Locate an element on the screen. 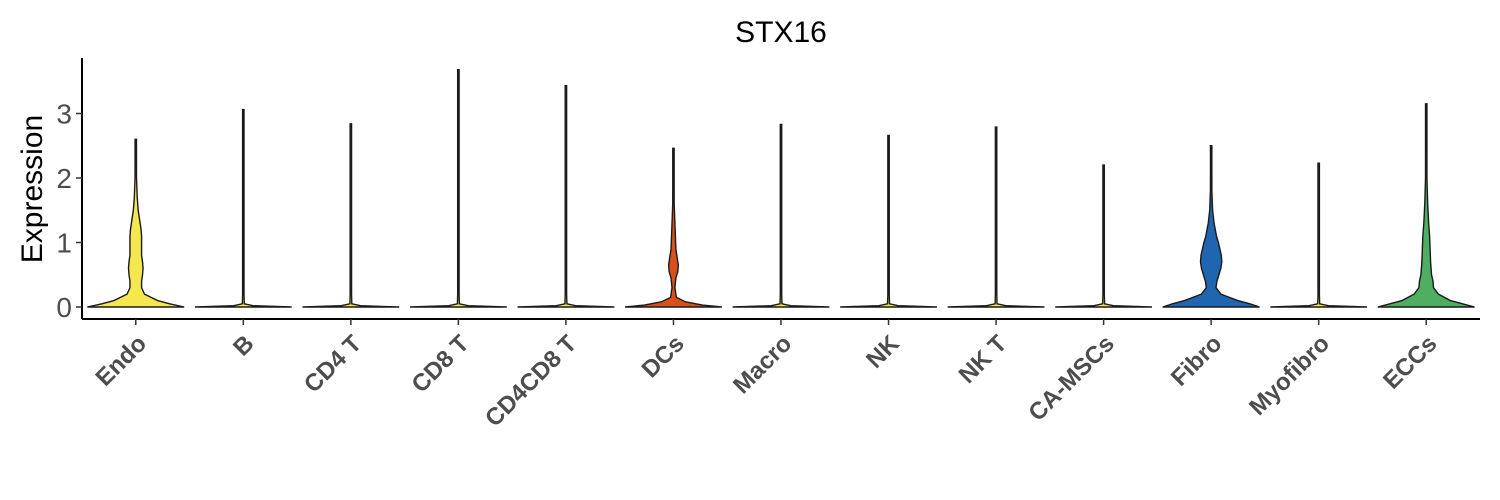 The width and height of the screenshot is (1500, 500). y-axis-label: Expression is located at coordinates (32, 189).